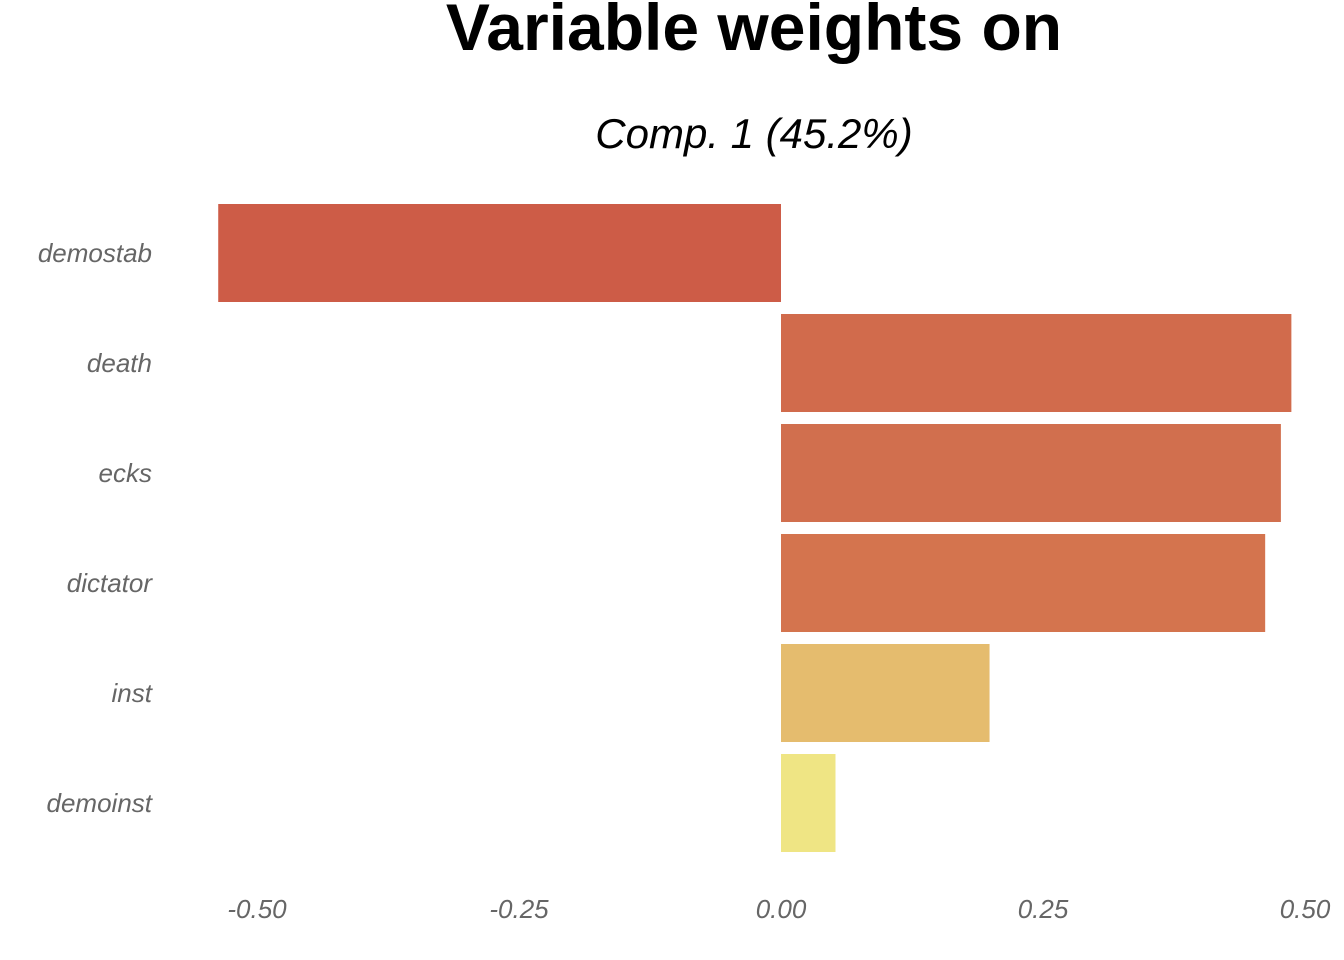 The width and height of the screenshot is (1344, 960). I want to click on bar-ecks, so click(1031, 473).